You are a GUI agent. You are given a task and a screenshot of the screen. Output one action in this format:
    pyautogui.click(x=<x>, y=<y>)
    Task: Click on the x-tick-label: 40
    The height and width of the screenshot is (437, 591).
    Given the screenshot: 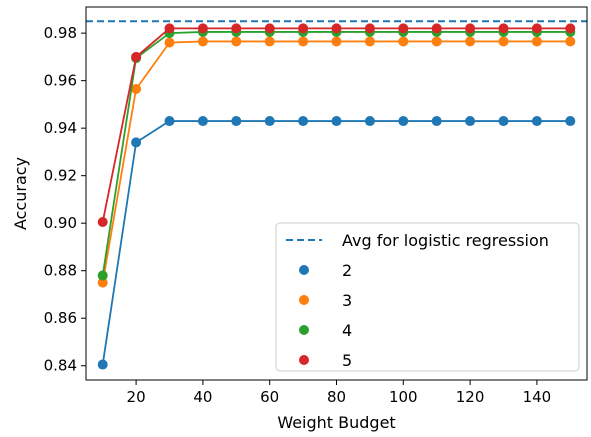 What is the action you would take?
    pyautogui.click(x=202, y=397)
    